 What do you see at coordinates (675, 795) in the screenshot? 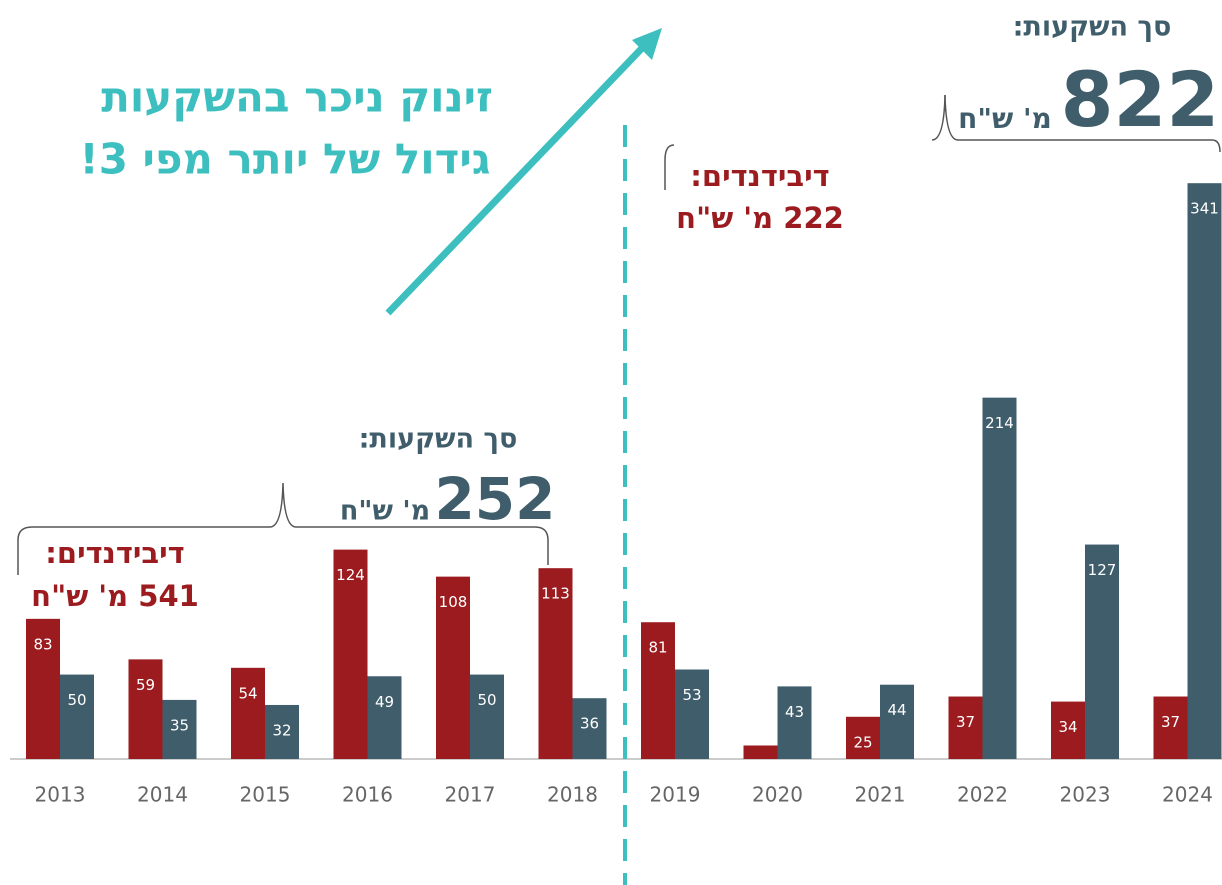
I see `x-tick-label: 2019` at bounding box center [675, 795].